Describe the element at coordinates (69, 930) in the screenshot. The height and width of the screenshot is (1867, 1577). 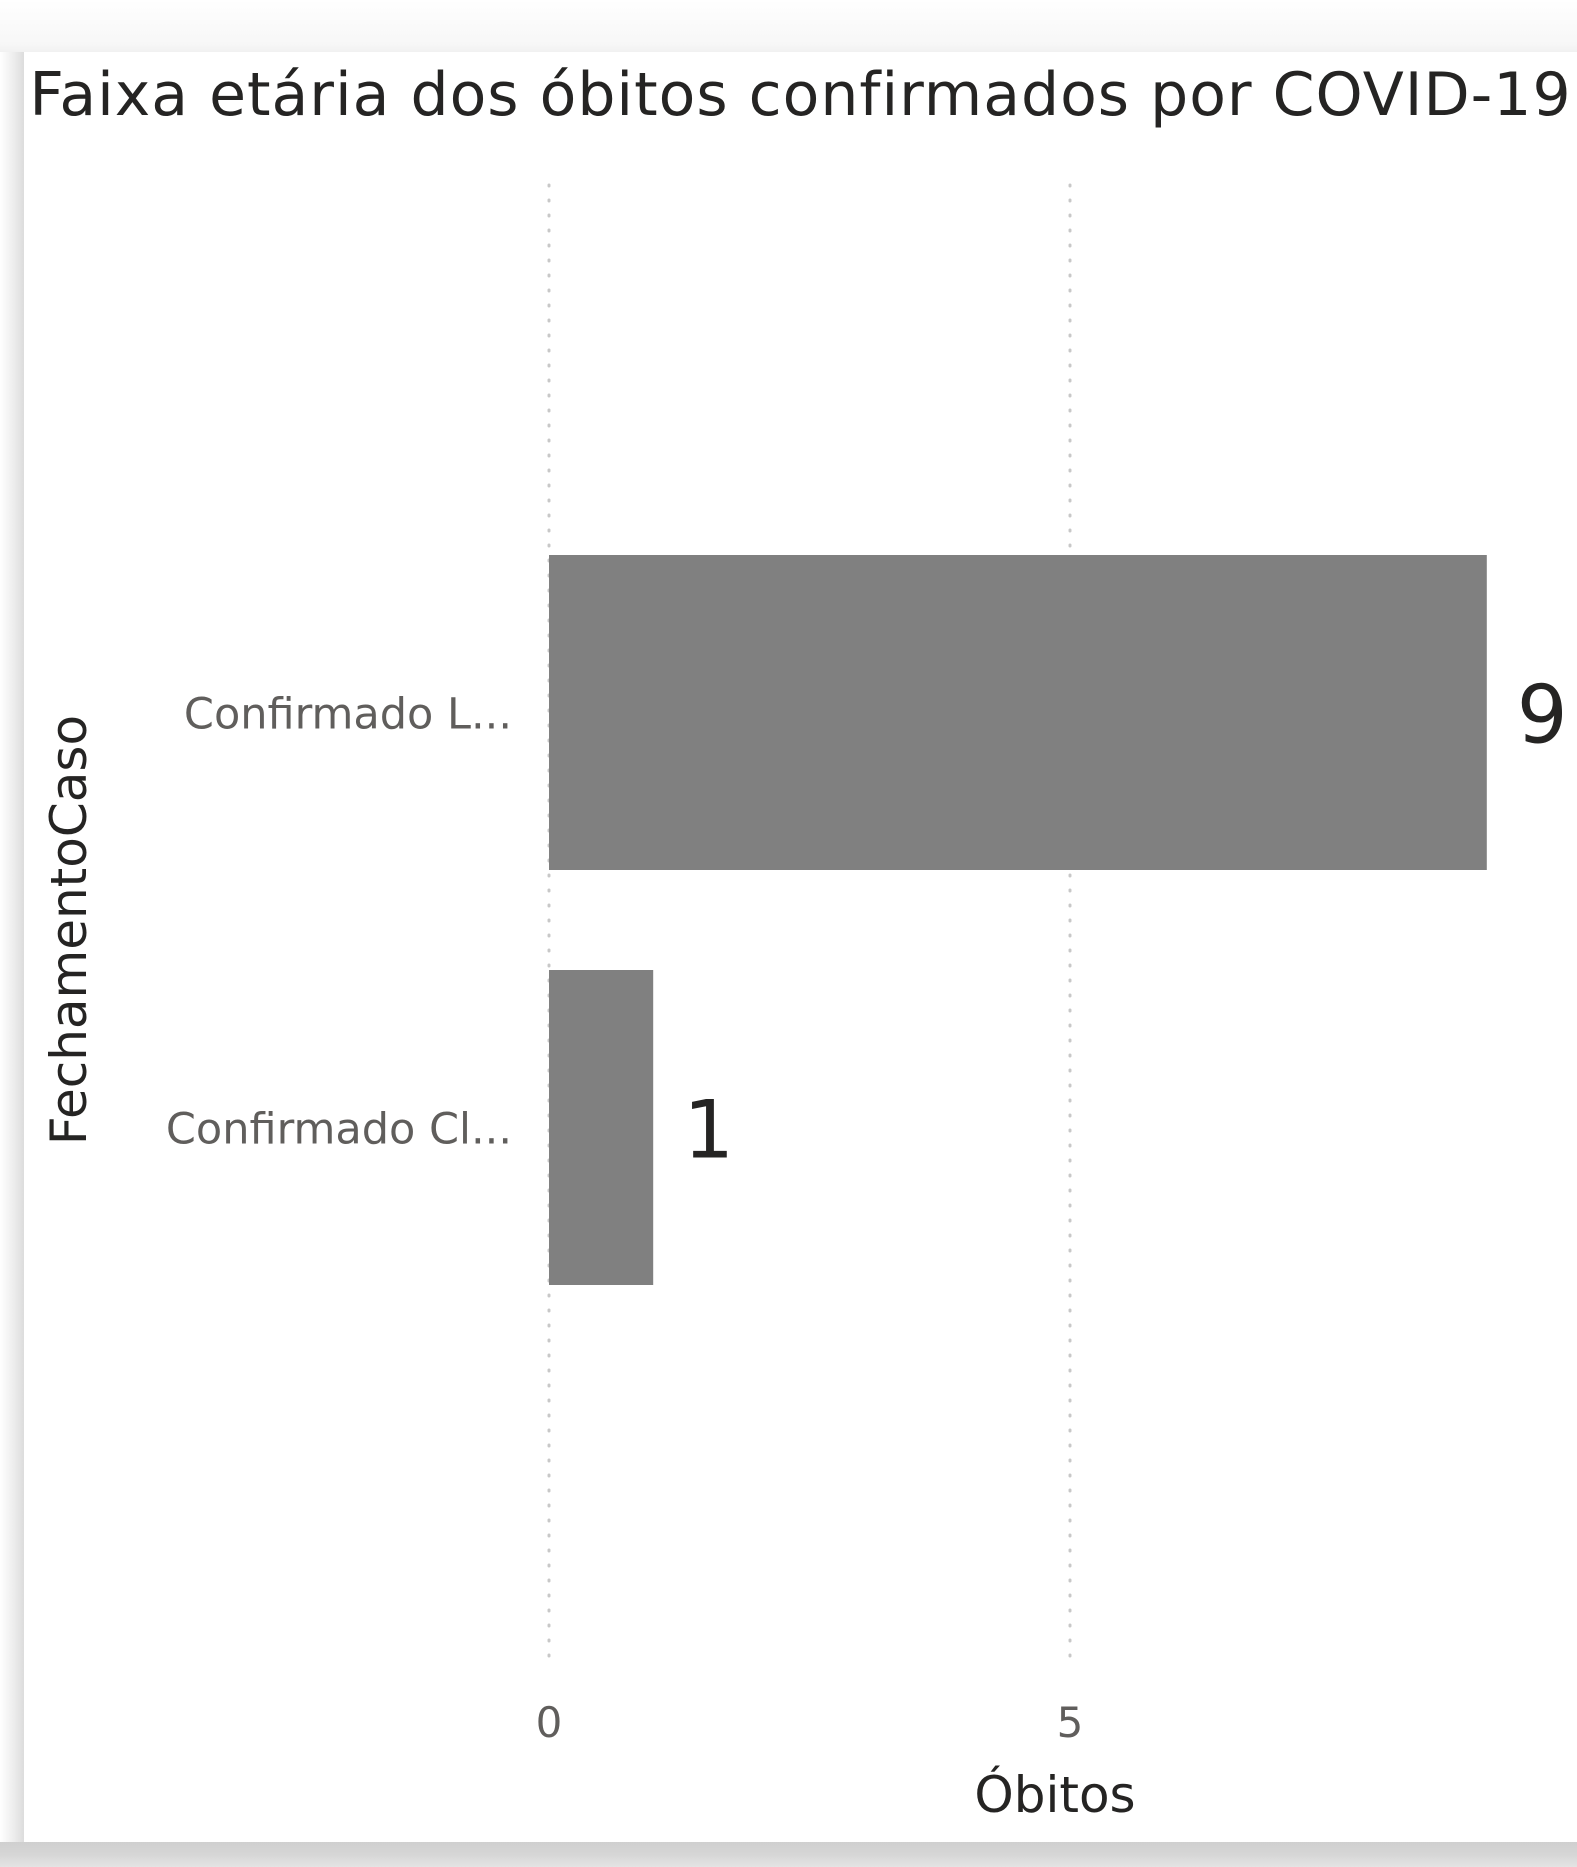
I see `y-axis-title: FechamentoCaso` at that location.